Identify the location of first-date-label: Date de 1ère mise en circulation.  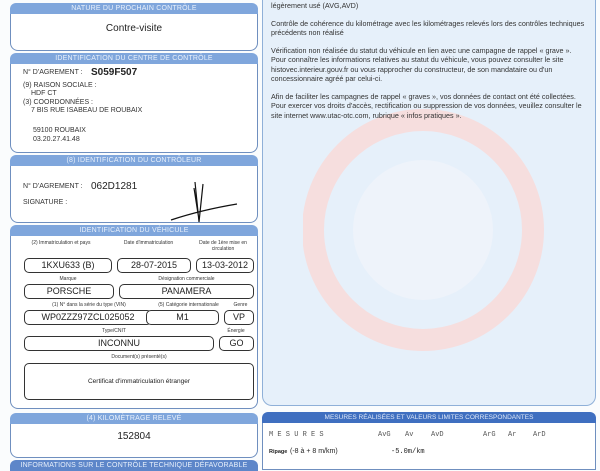
(223, 246).